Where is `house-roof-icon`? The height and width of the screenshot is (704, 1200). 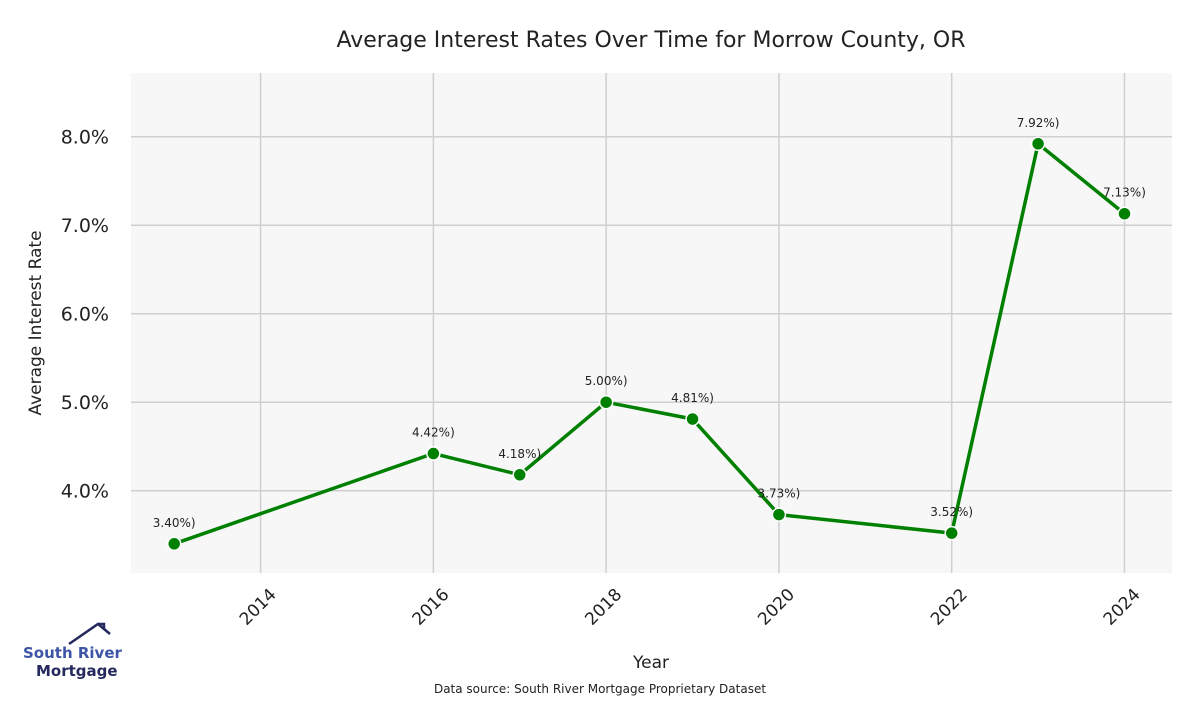 house-roof-icon is located at coordinates (89, 634).